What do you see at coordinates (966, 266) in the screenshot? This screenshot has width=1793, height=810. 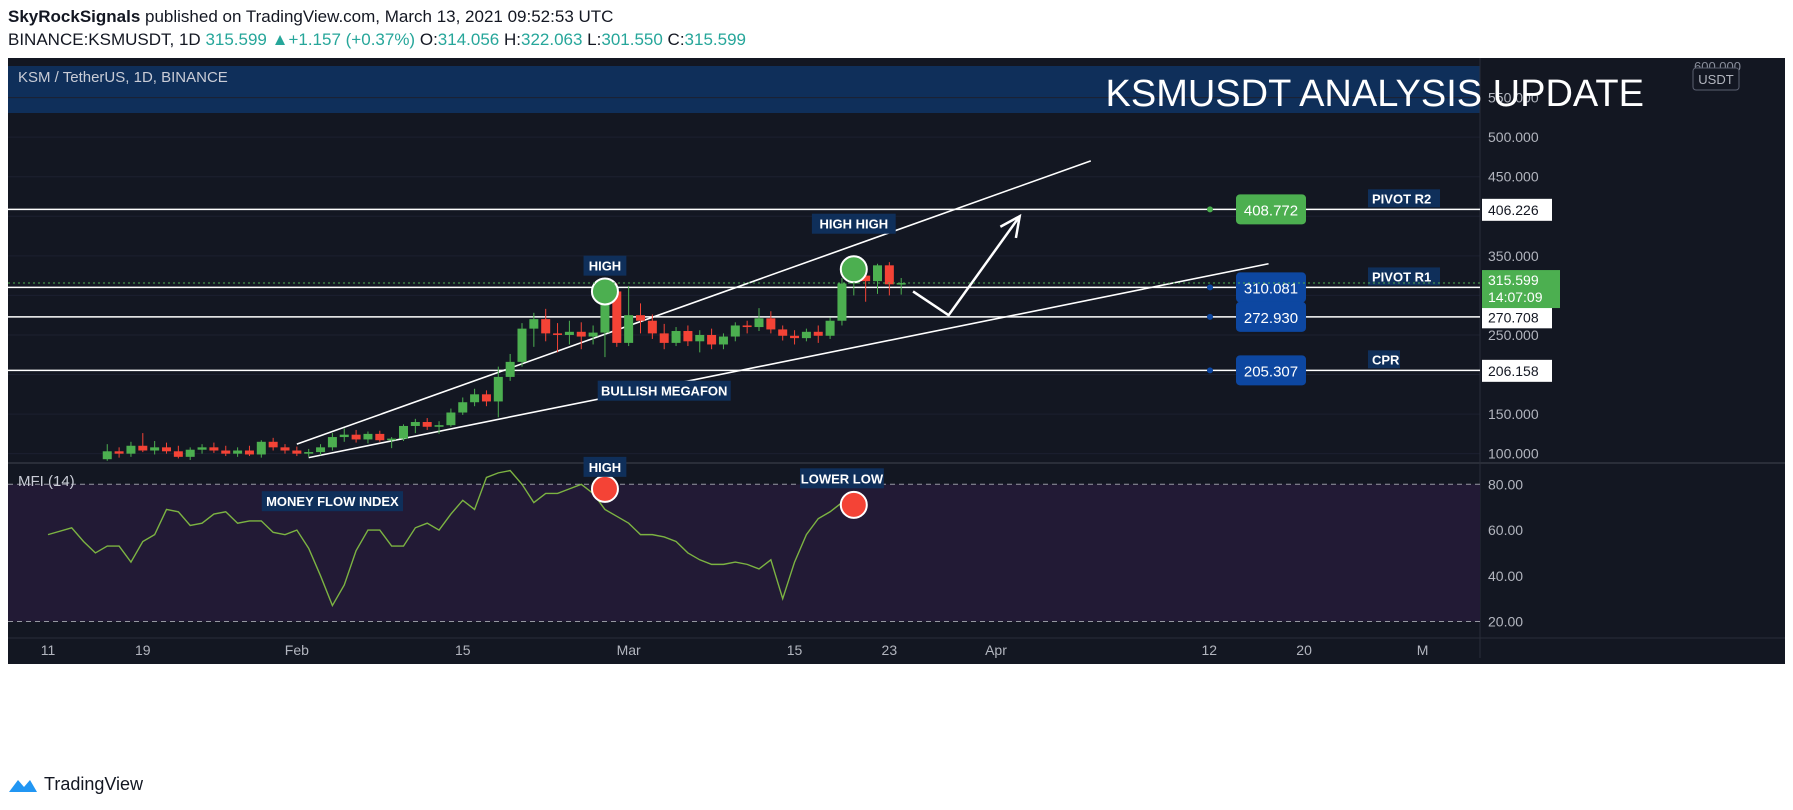 I see `projection-arrow` at bounding box center [966, 266].